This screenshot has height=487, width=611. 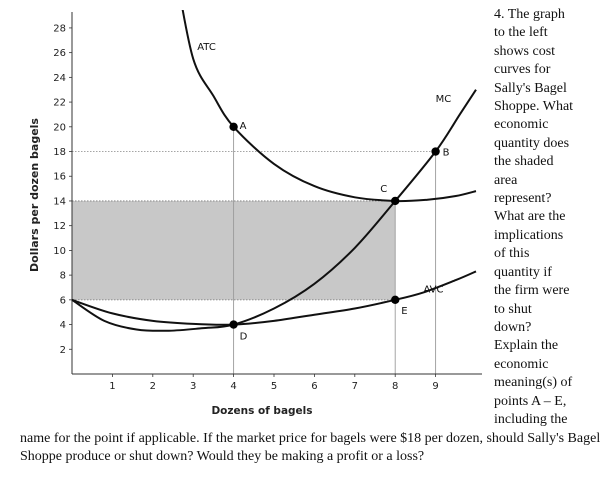 What do you see at coordinates (59, 177) in the screenshot?
I see `y-tick-label: 16` at bounding box center [59, 177].